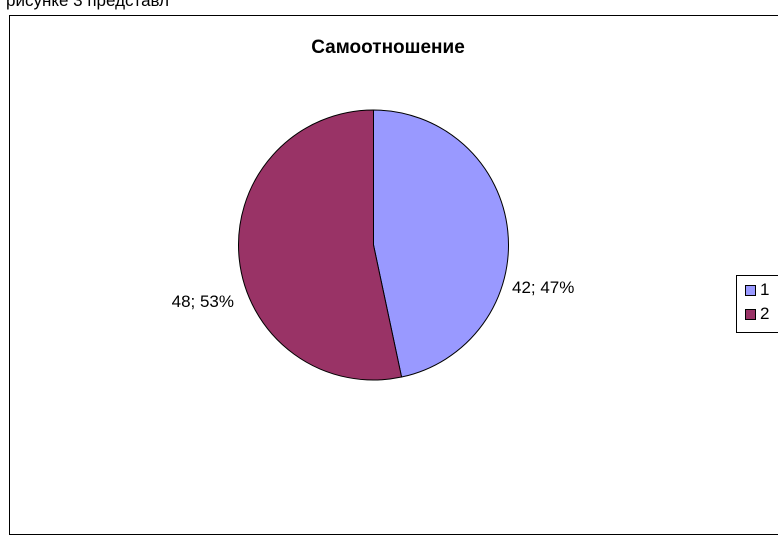 Image resolution: width=778 pixels, height=536 pixels. What do you see at coordinates (88, 5) in the screenshot?
I see `header-text: рисунке 3 представл` at bounding box center [88, 5].